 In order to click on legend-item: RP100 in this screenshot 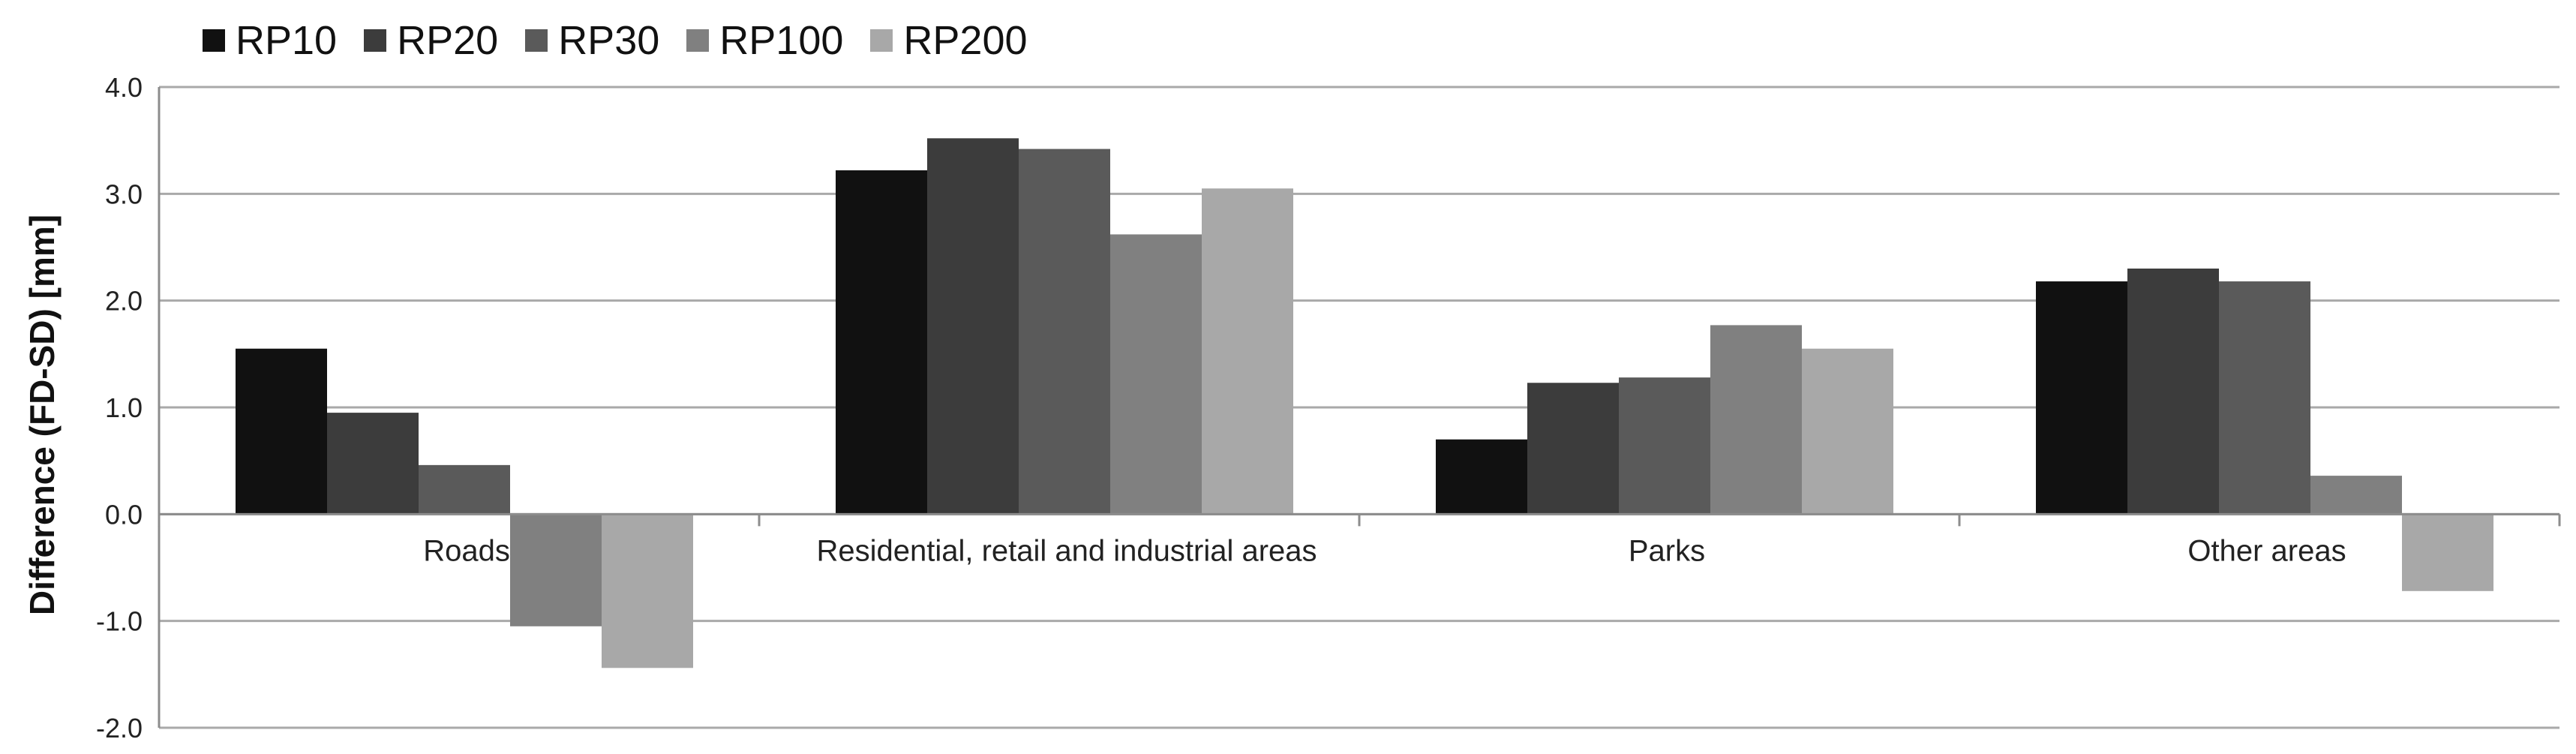, I will do `click(764, 40)`.